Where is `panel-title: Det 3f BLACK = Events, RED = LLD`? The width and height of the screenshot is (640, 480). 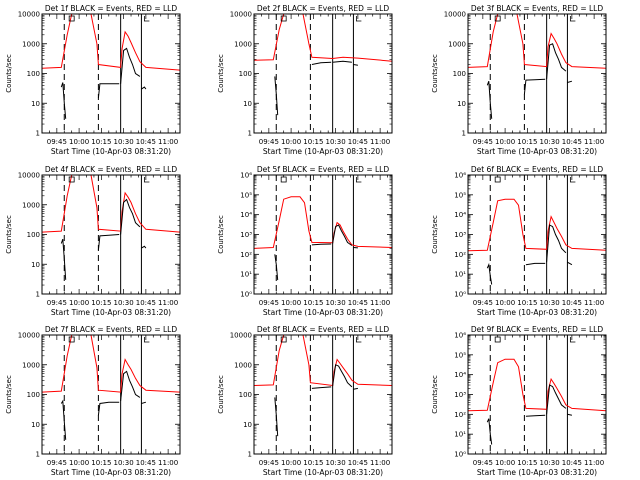
panel-title: Det 3f BLACK = Events, RED = LLD is located at coordinates (537, 8).